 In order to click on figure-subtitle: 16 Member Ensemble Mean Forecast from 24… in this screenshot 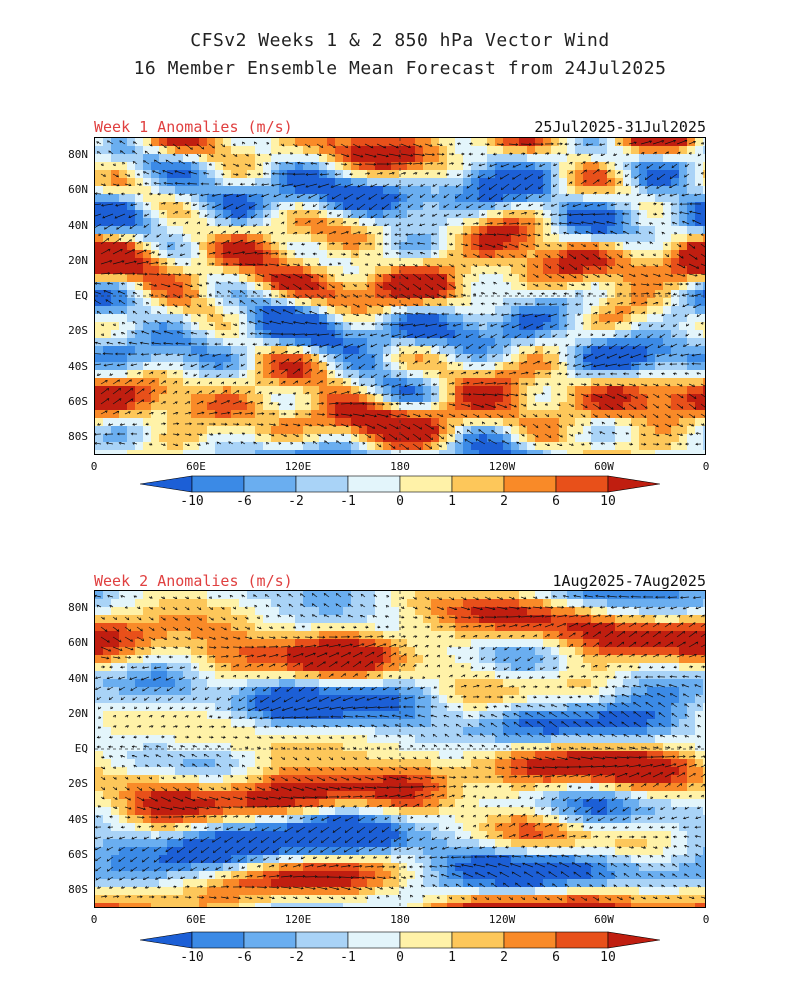, I will do `click(400, 68)`.